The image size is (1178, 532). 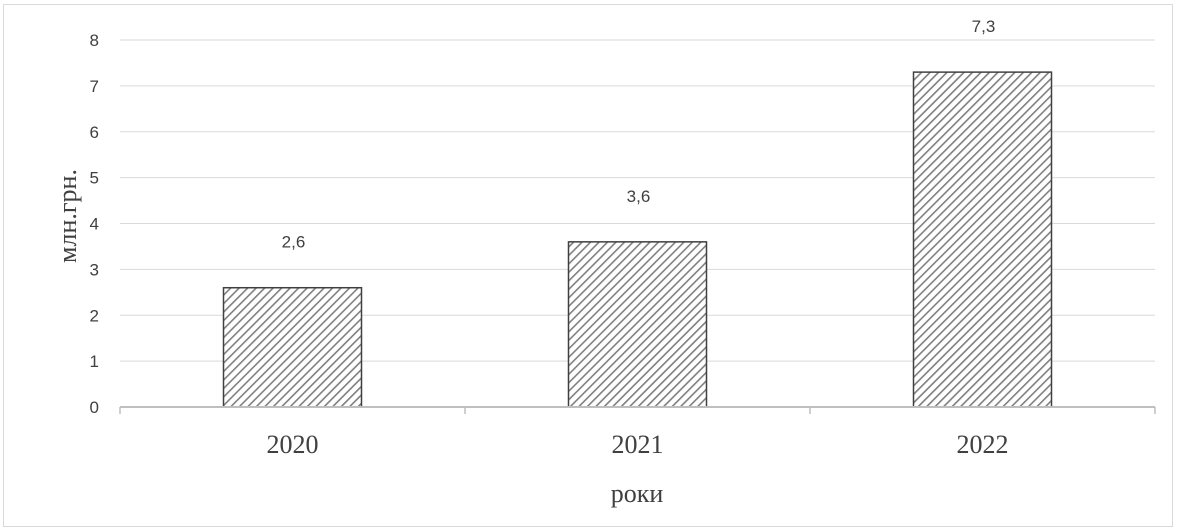 I want to click on y-tick-label: 5, so click(x=94, y=178).